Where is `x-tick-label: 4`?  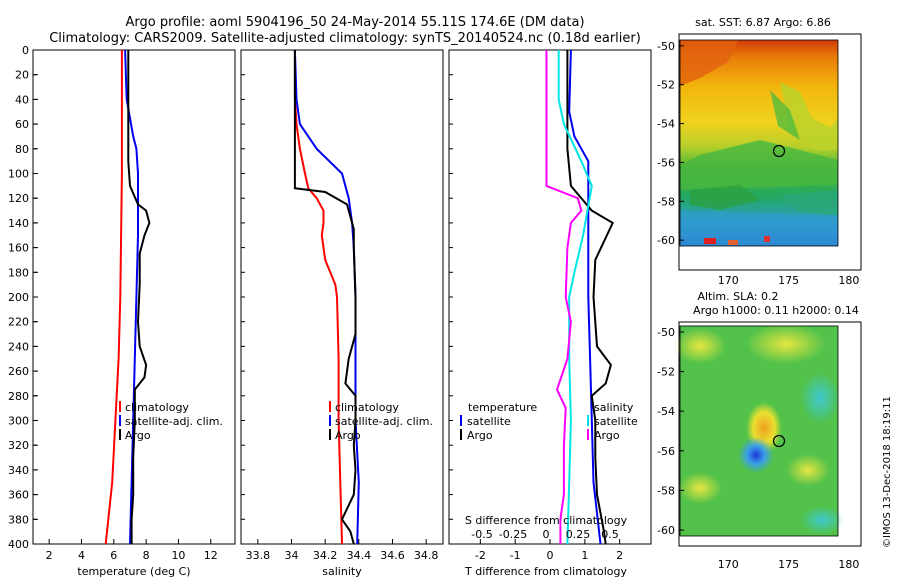
x-tick-label: 4 is located at coordinates (81, 555).